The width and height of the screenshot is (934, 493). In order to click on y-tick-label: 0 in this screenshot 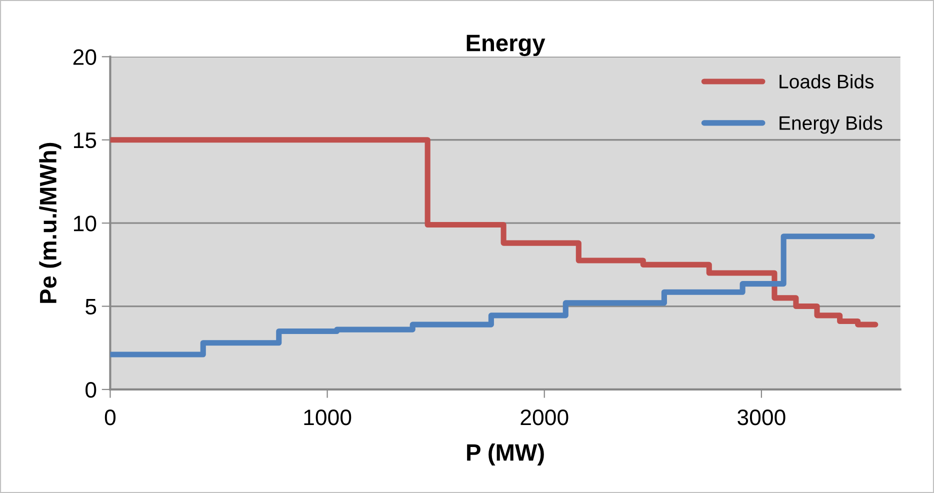, I will do `click(91, 390)`.